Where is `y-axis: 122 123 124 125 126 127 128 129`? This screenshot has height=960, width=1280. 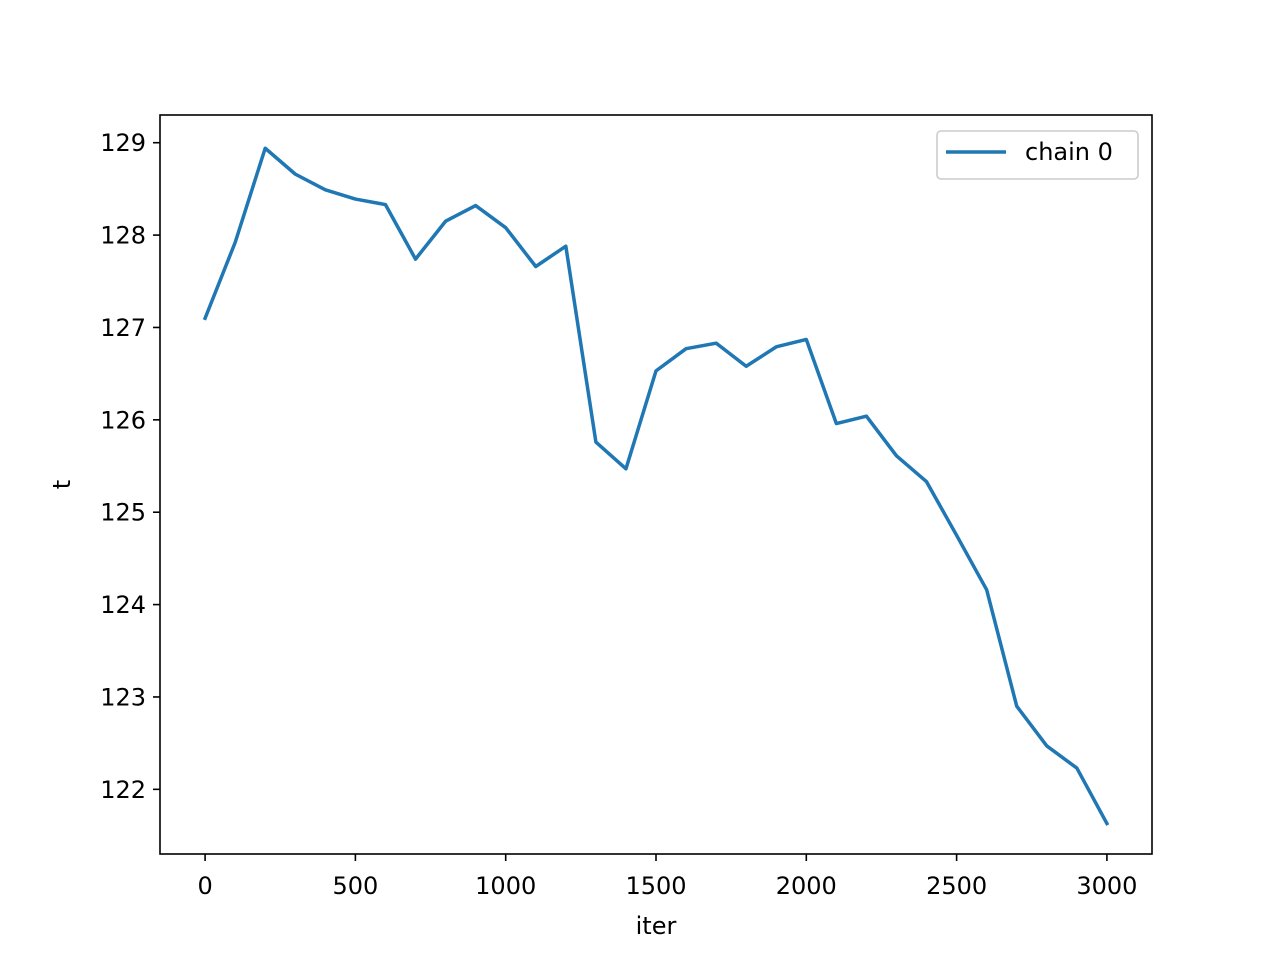
y-axis: 122 123 124 125 126 127 128 129 is located at coordinates (130, 466).